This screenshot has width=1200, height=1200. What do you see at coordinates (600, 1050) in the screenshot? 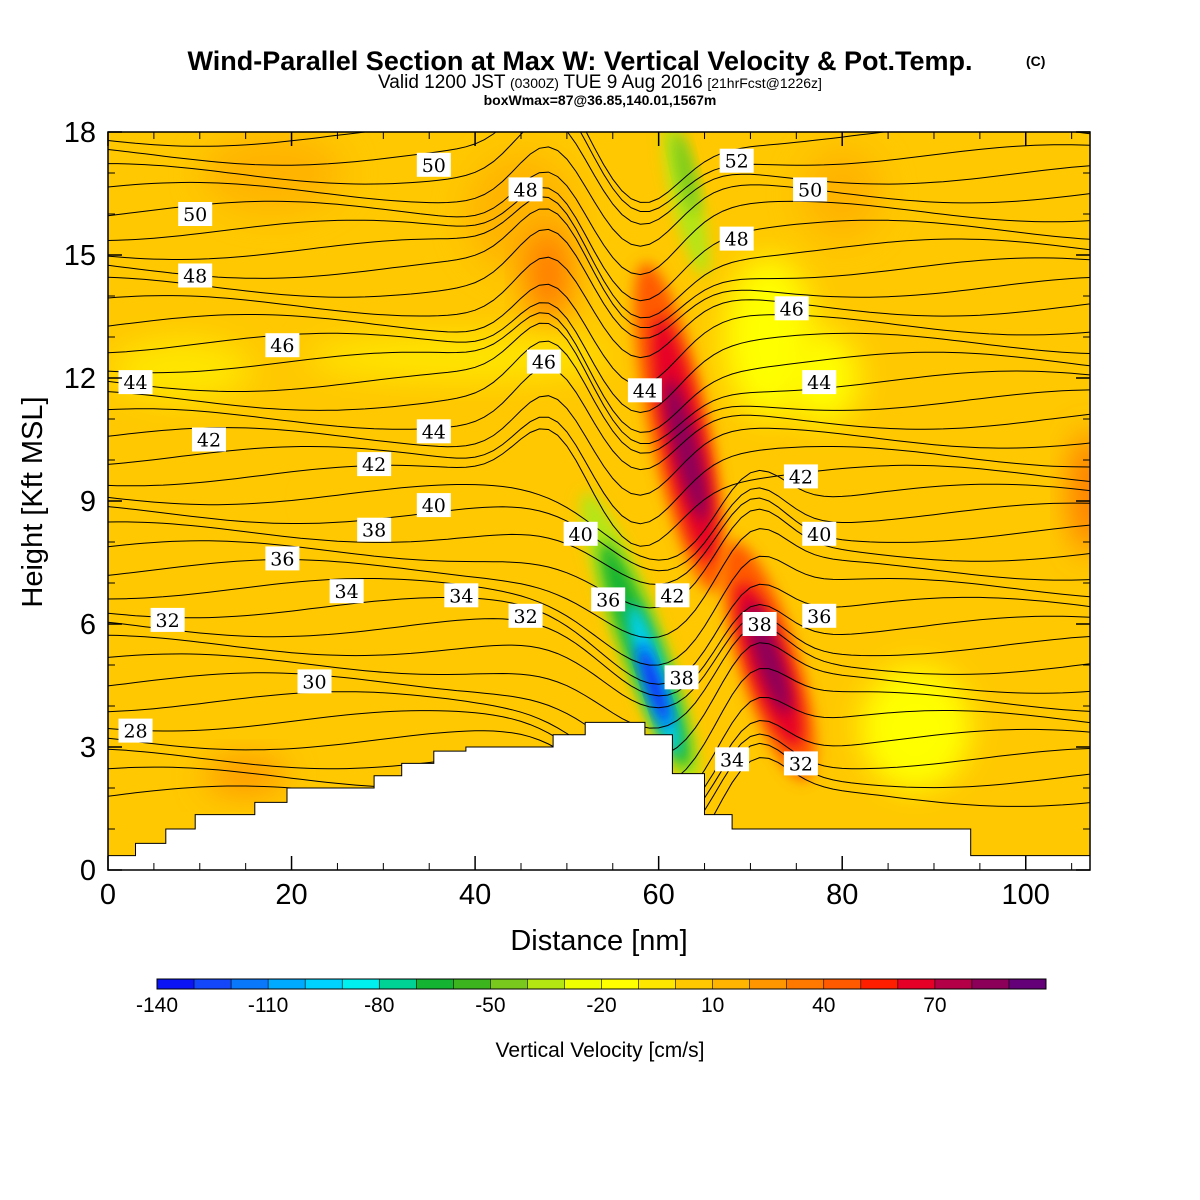
I see `colorbar-title: Vertical Velocity [cm/s]` at bounding box center [600, 1050].